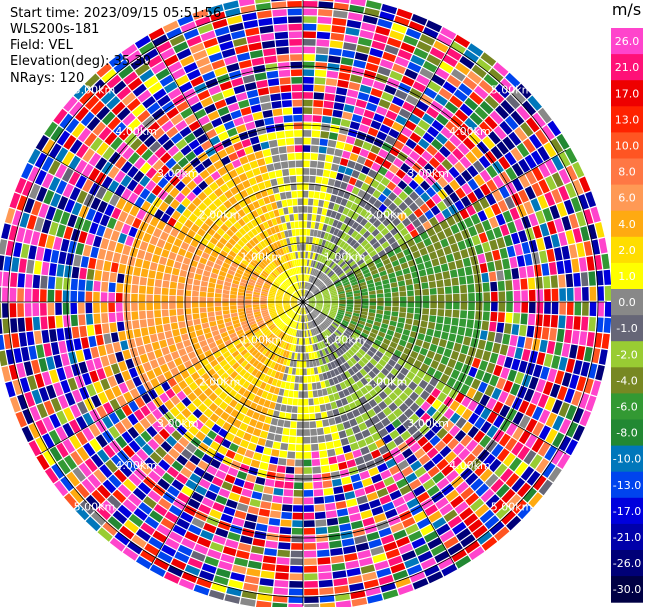 This screenshot has width=647, height=607. I want to click on colorbar-swatch, so click(627, 41).